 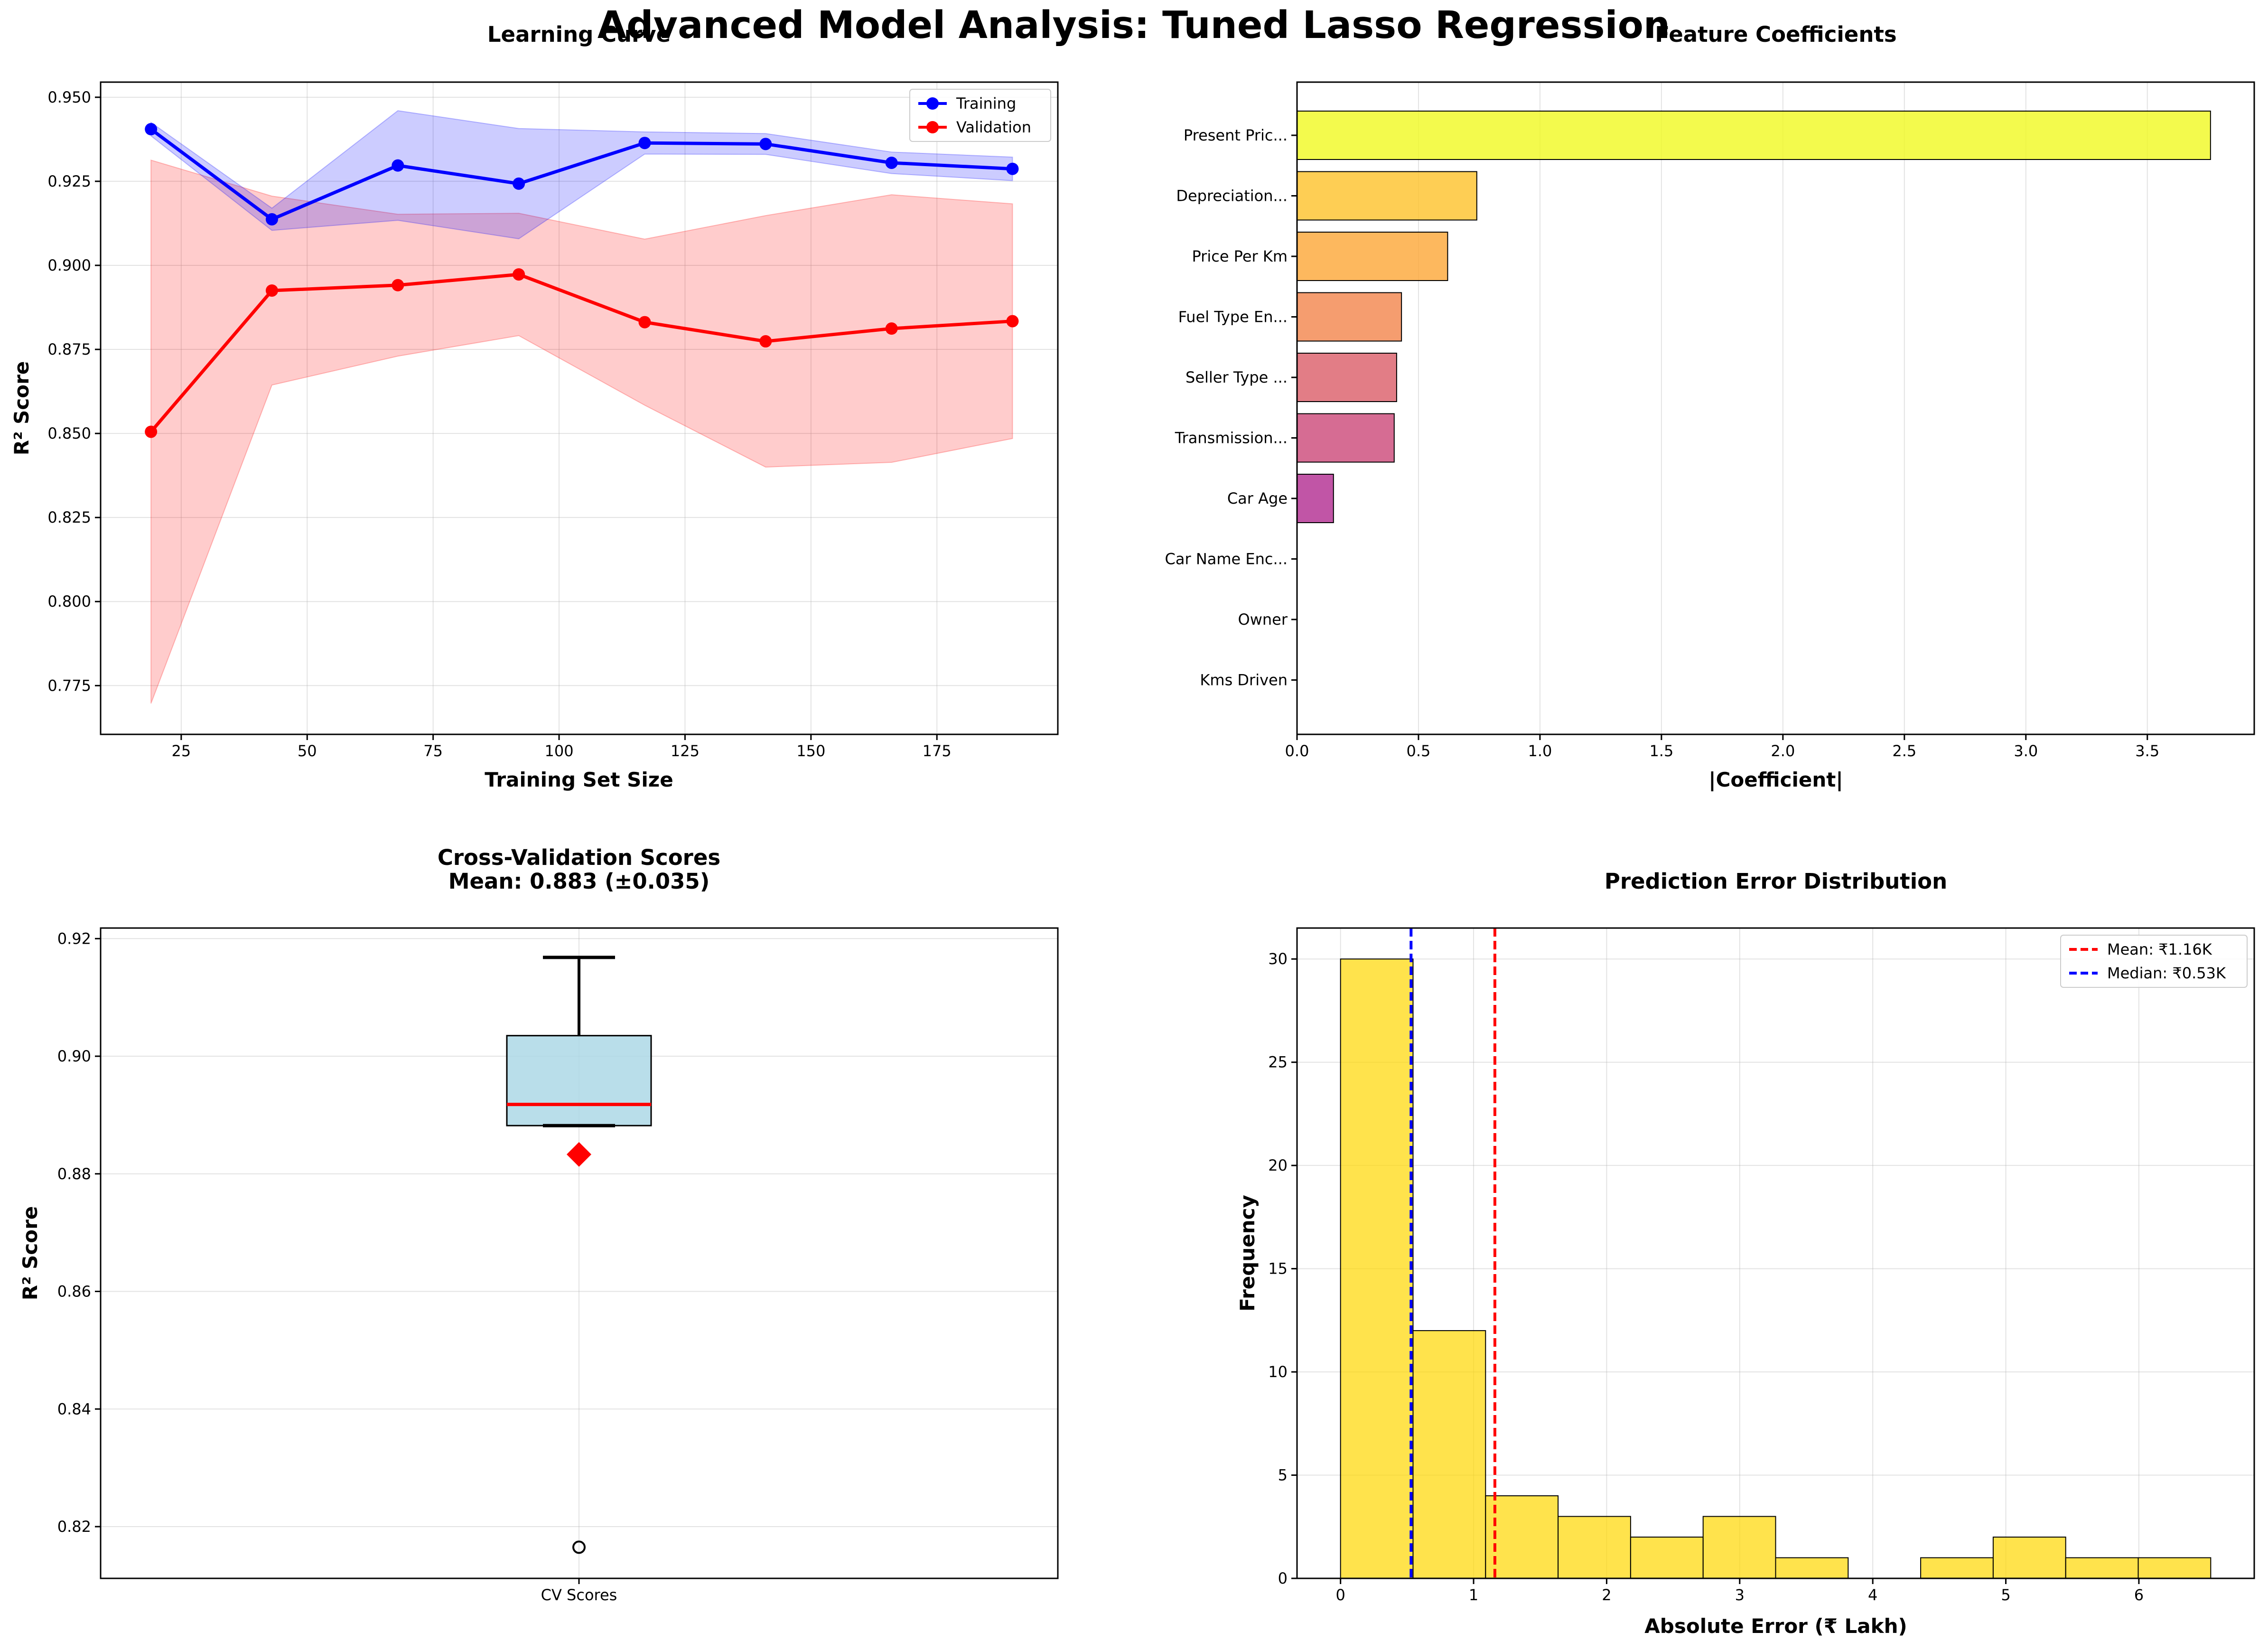 What do you see at coordinates (69, 517) in the screenshot?
I see `learning-curve-ytick-label: 0.825` at bounding box center [69, 517].